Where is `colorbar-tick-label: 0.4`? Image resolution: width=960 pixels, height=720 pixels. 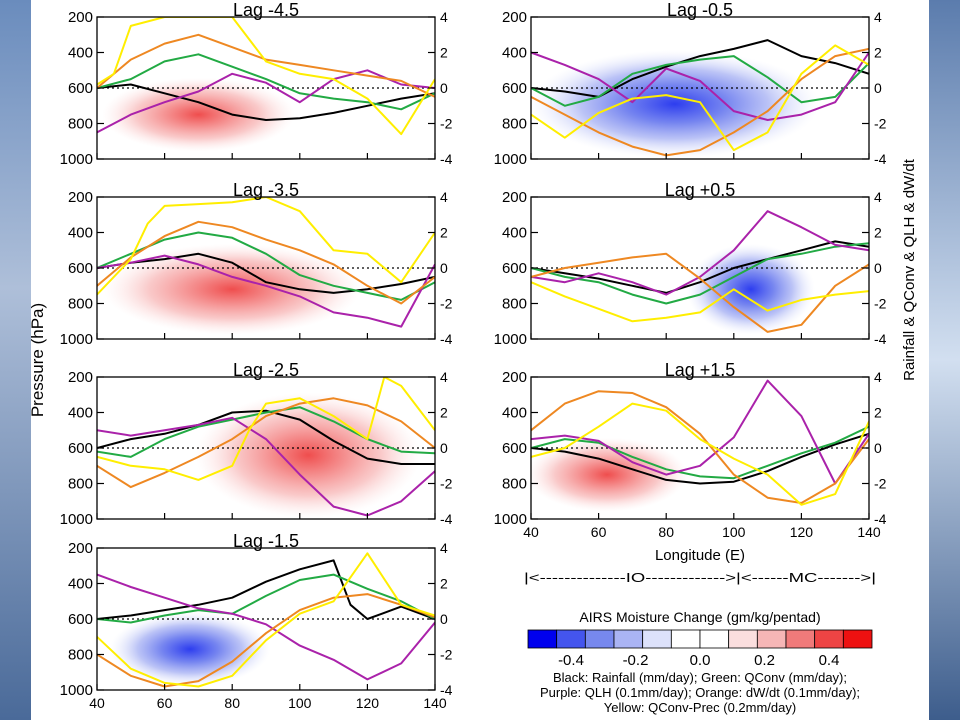
colorbar-tick-label: 0.4 is located at coordinates (829, 660).